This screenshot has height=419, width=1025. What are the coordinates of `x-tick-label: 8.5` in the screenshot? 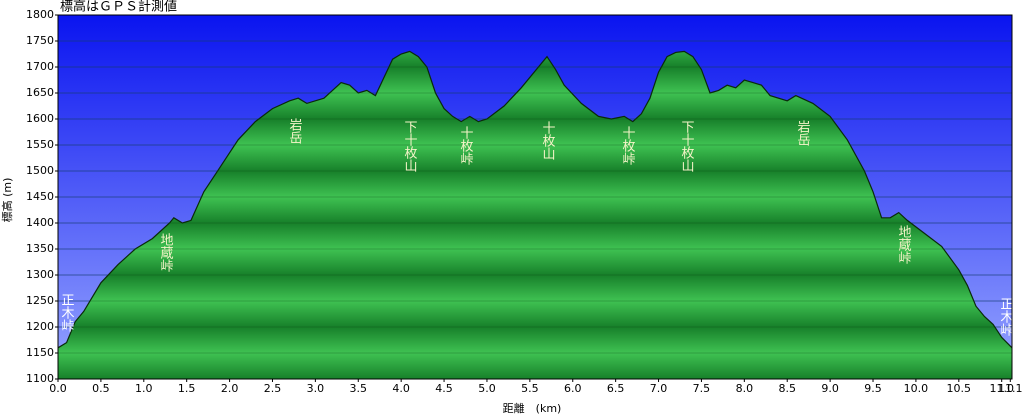 It's located at (787, 388).